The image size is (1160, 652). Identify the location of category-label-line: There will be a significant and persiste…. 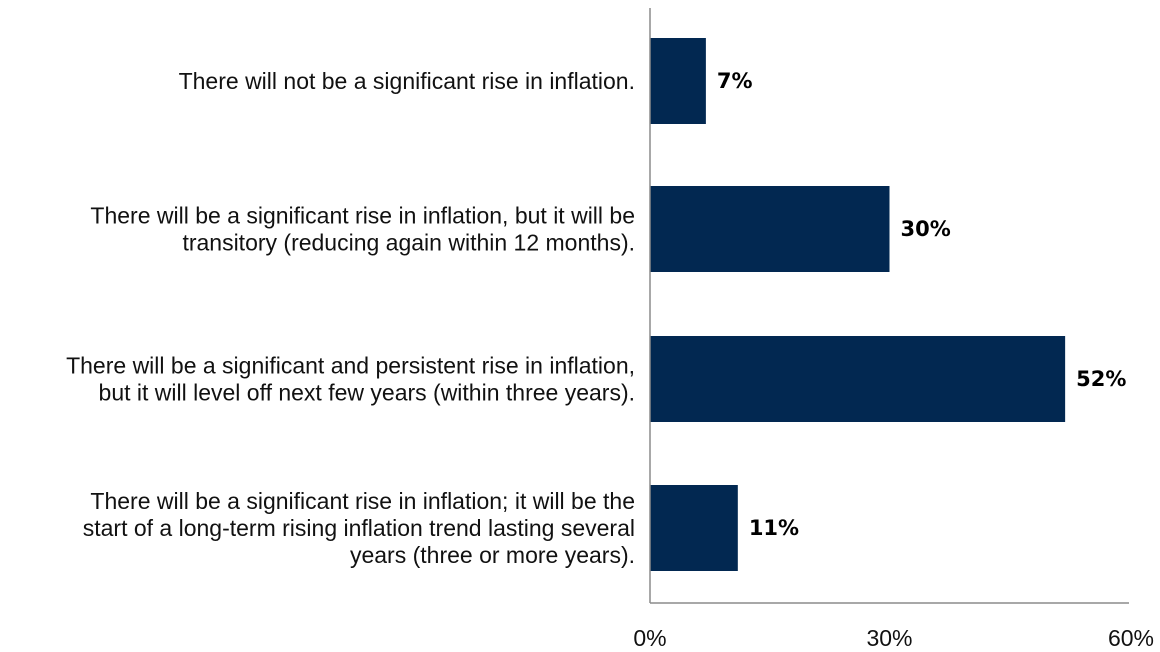
(350, 366).